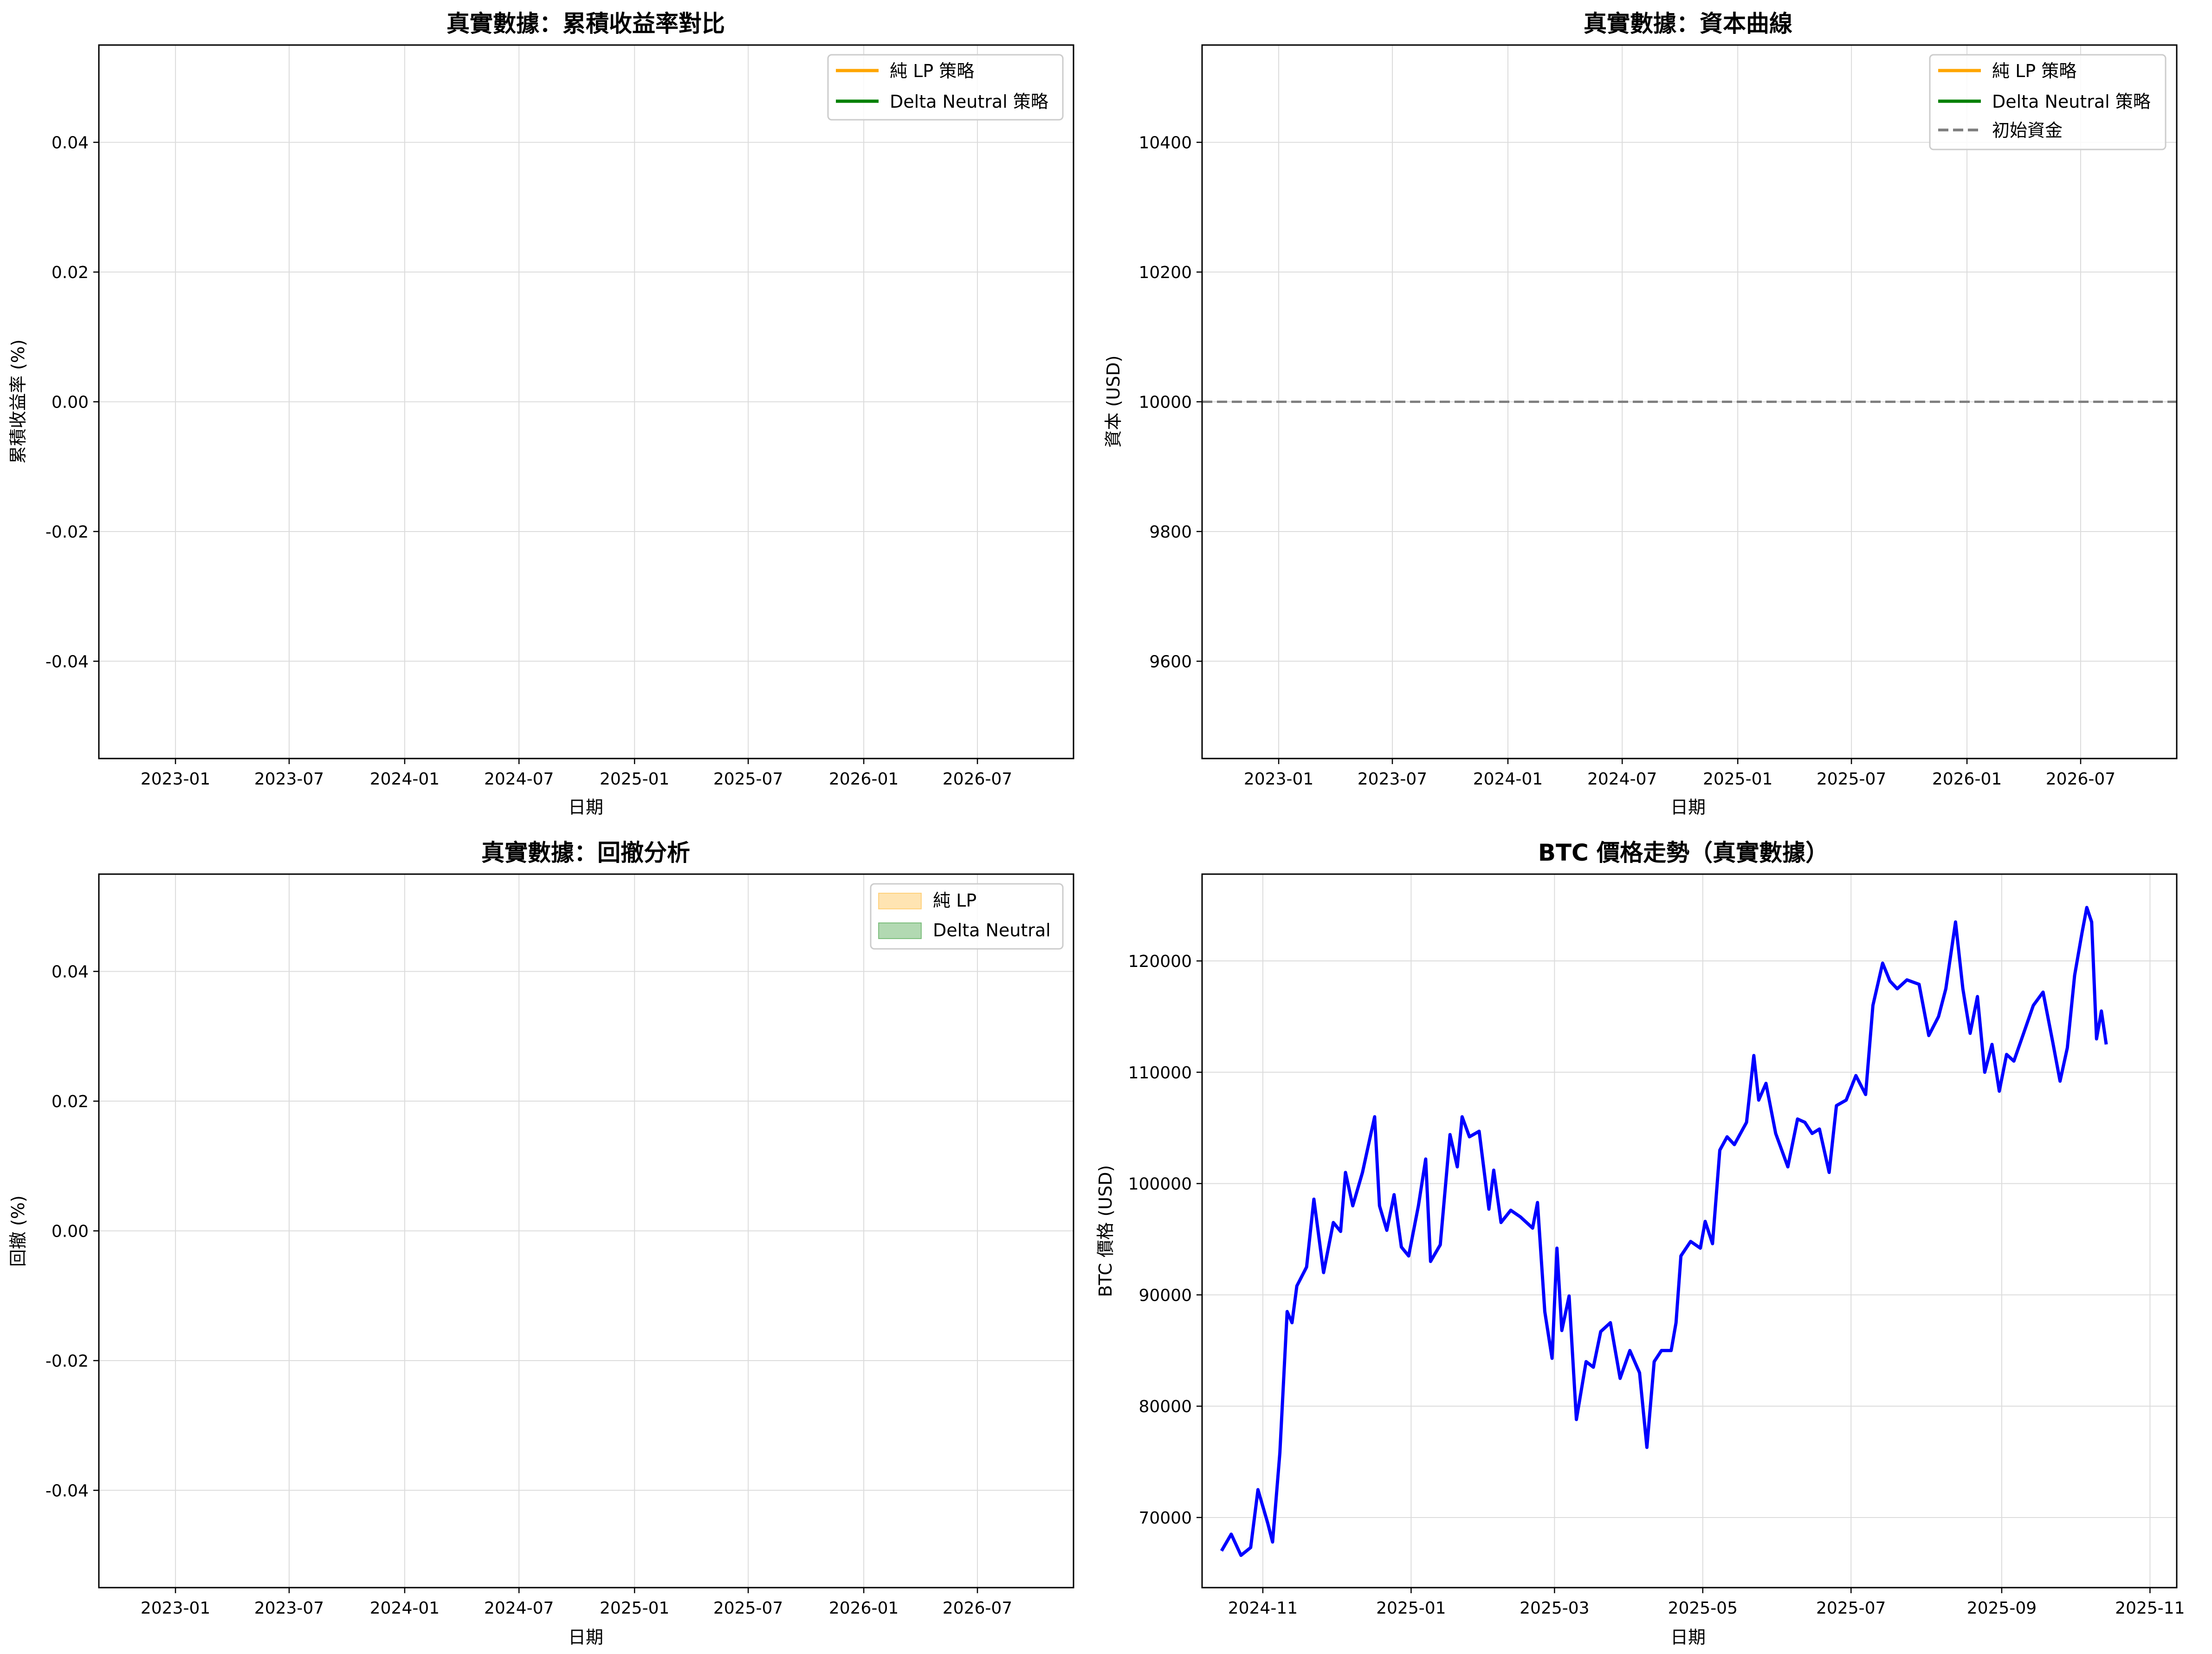 This screenshot has width=2212, height=1654. I want to click on y-axis-label: 累積收益率 (%), so click(18, 401).